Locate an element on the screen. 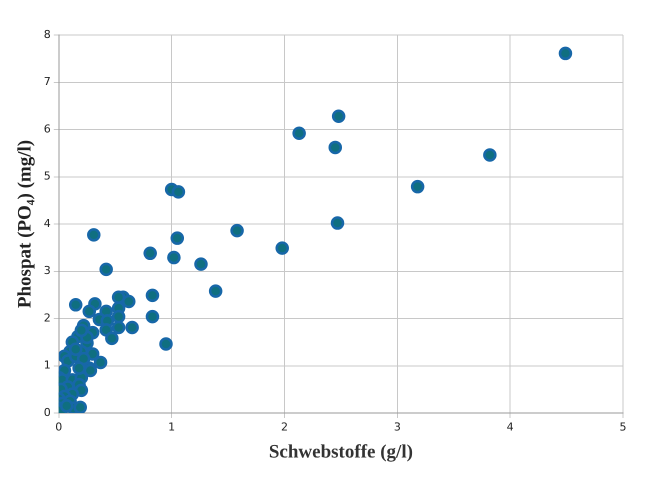  y-tick-label: 6 is located at coordinates (47, 129).